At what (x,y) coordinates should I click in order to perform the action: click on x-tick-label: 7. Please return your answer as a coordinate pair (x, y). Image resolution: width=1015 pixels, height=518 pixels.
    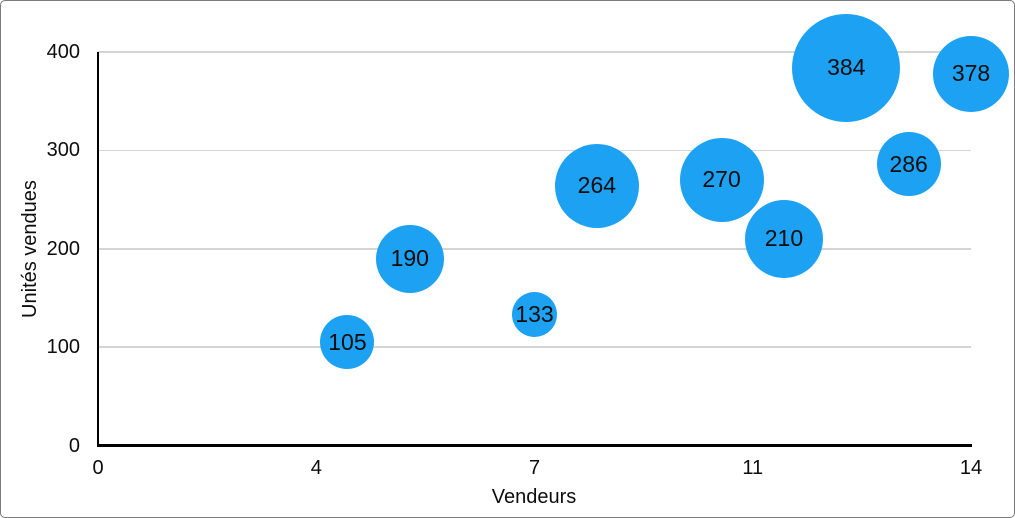
    Looking at the image, I should click on (534, 467).